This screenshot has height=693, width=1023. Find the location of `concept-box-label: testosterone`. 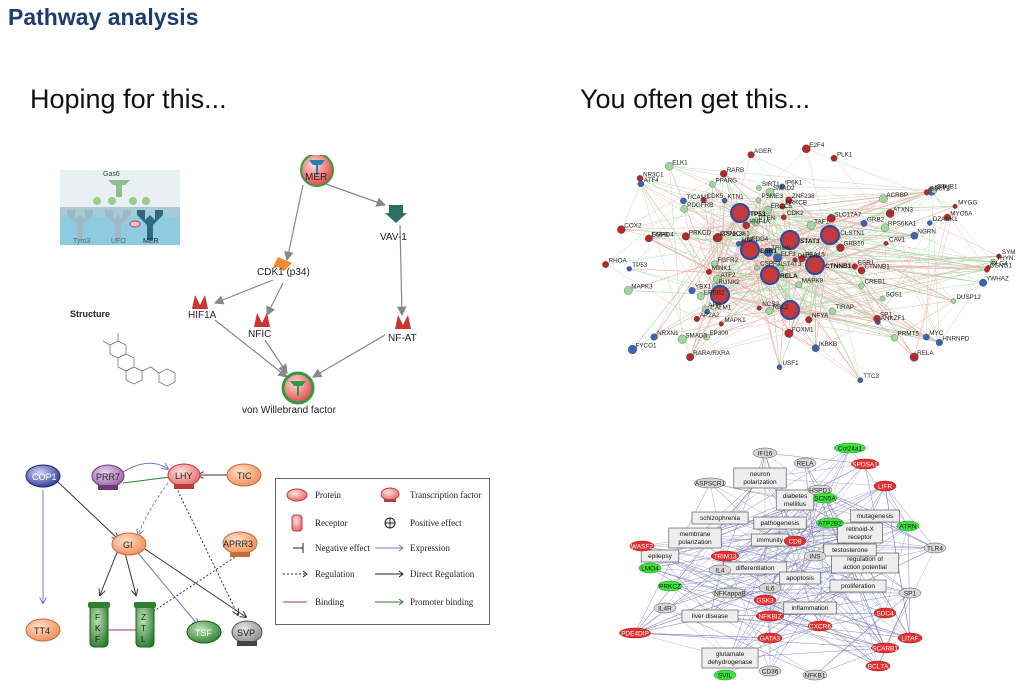

concept-box-label: testosterone is located at coordinates (850, 550).